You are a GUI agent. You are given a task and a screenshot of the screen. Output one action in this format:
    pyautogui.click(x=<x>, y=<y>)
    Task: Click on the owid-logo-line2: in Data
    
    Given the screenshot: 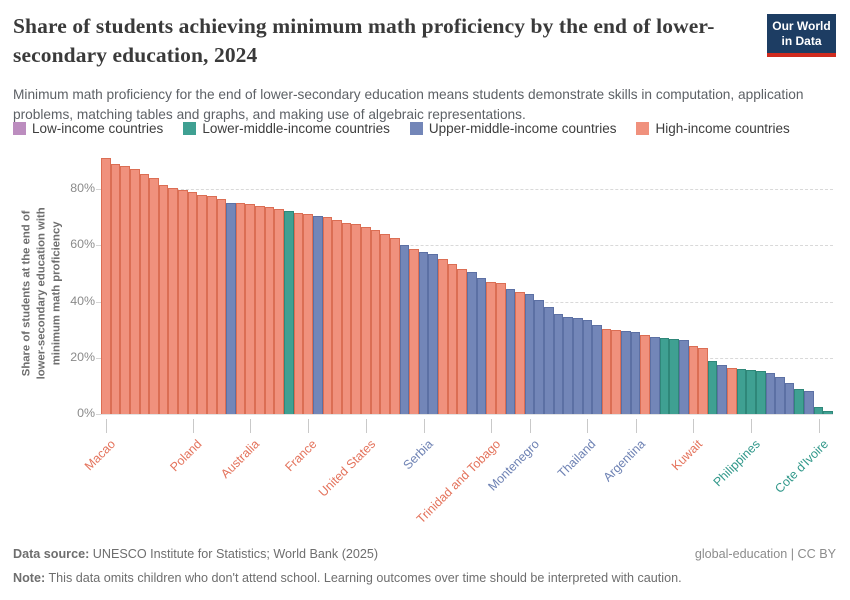 What is the action you would take?
    pyautogui.click(x=801, y=41)
    